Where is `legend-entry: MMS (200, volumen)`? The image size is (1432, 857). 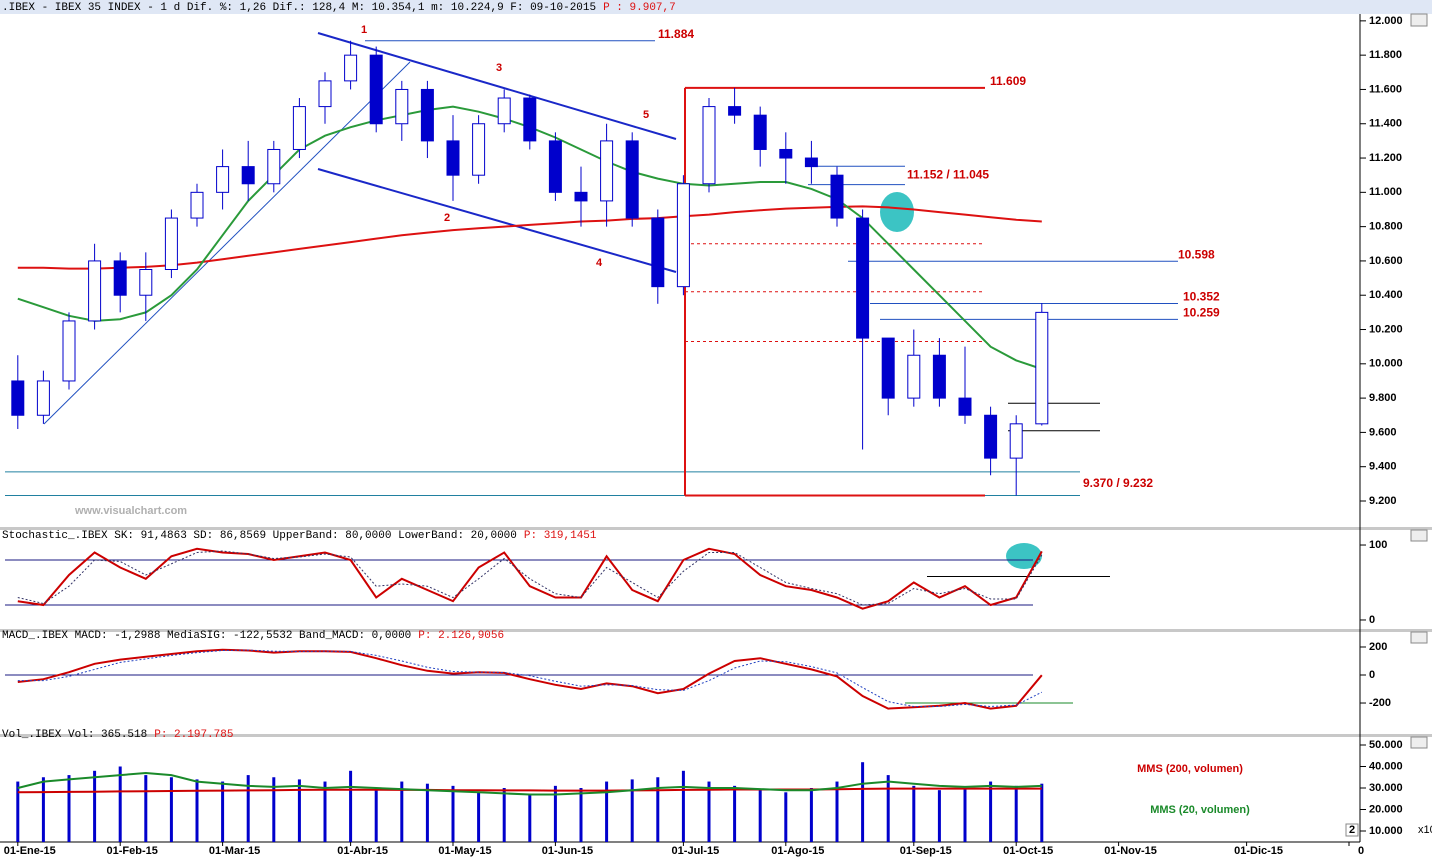 legend-entry: MMS (200, volumen) is located at coordinates (1190, 769).